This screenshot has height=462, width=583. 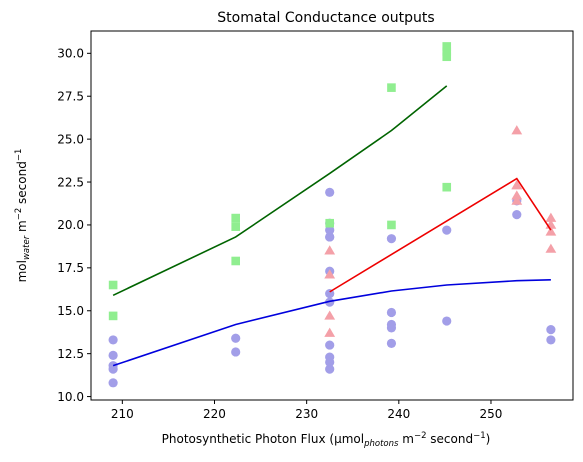 I want to click on x-tick-label-3: 240, so click(x=398, y=414).